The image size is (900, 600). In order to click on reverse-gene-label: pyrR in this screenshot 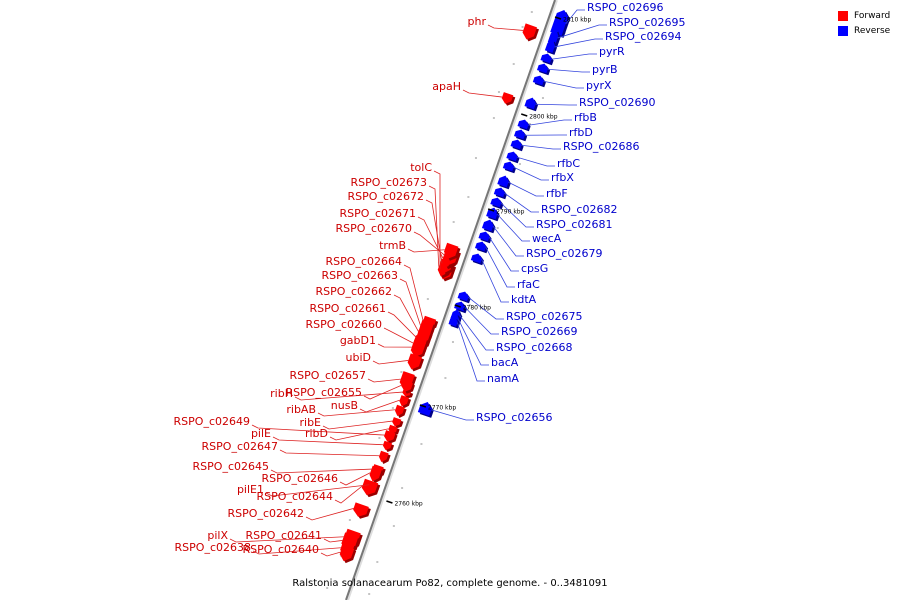, I will do `click(612, 51)`.